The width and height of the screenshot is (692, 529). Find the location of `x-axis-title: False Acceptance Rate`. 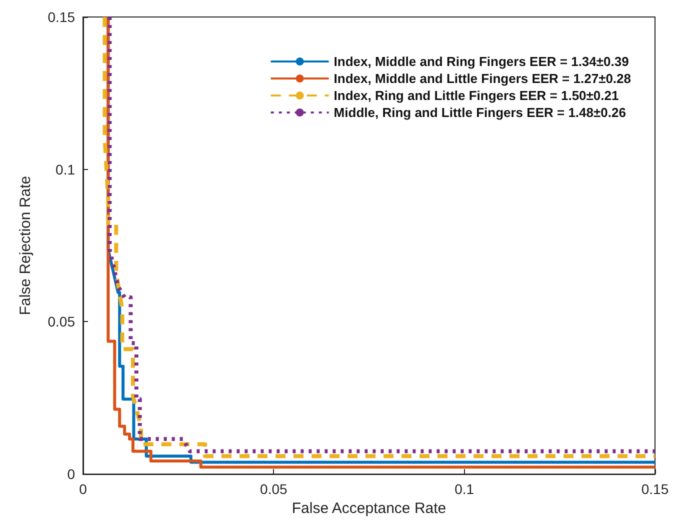

x-axis-title: False Acceptance Rate is located at coordinates (369, 508).